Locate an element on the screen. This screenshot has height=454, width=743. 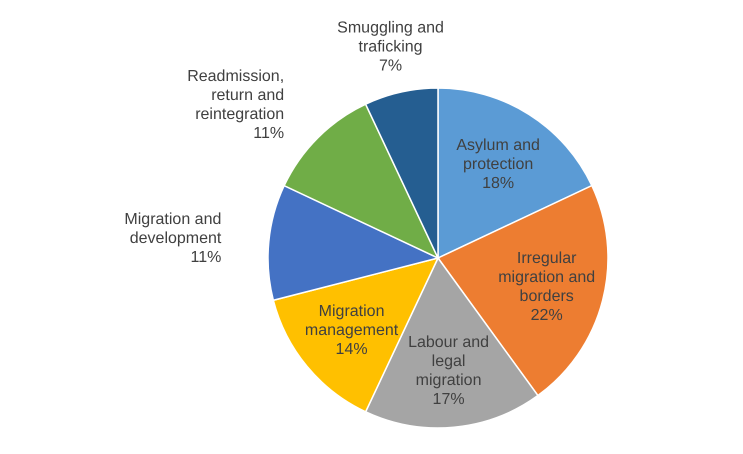
slice-label: Labour and legal migration is located at coordinates (449, 361).